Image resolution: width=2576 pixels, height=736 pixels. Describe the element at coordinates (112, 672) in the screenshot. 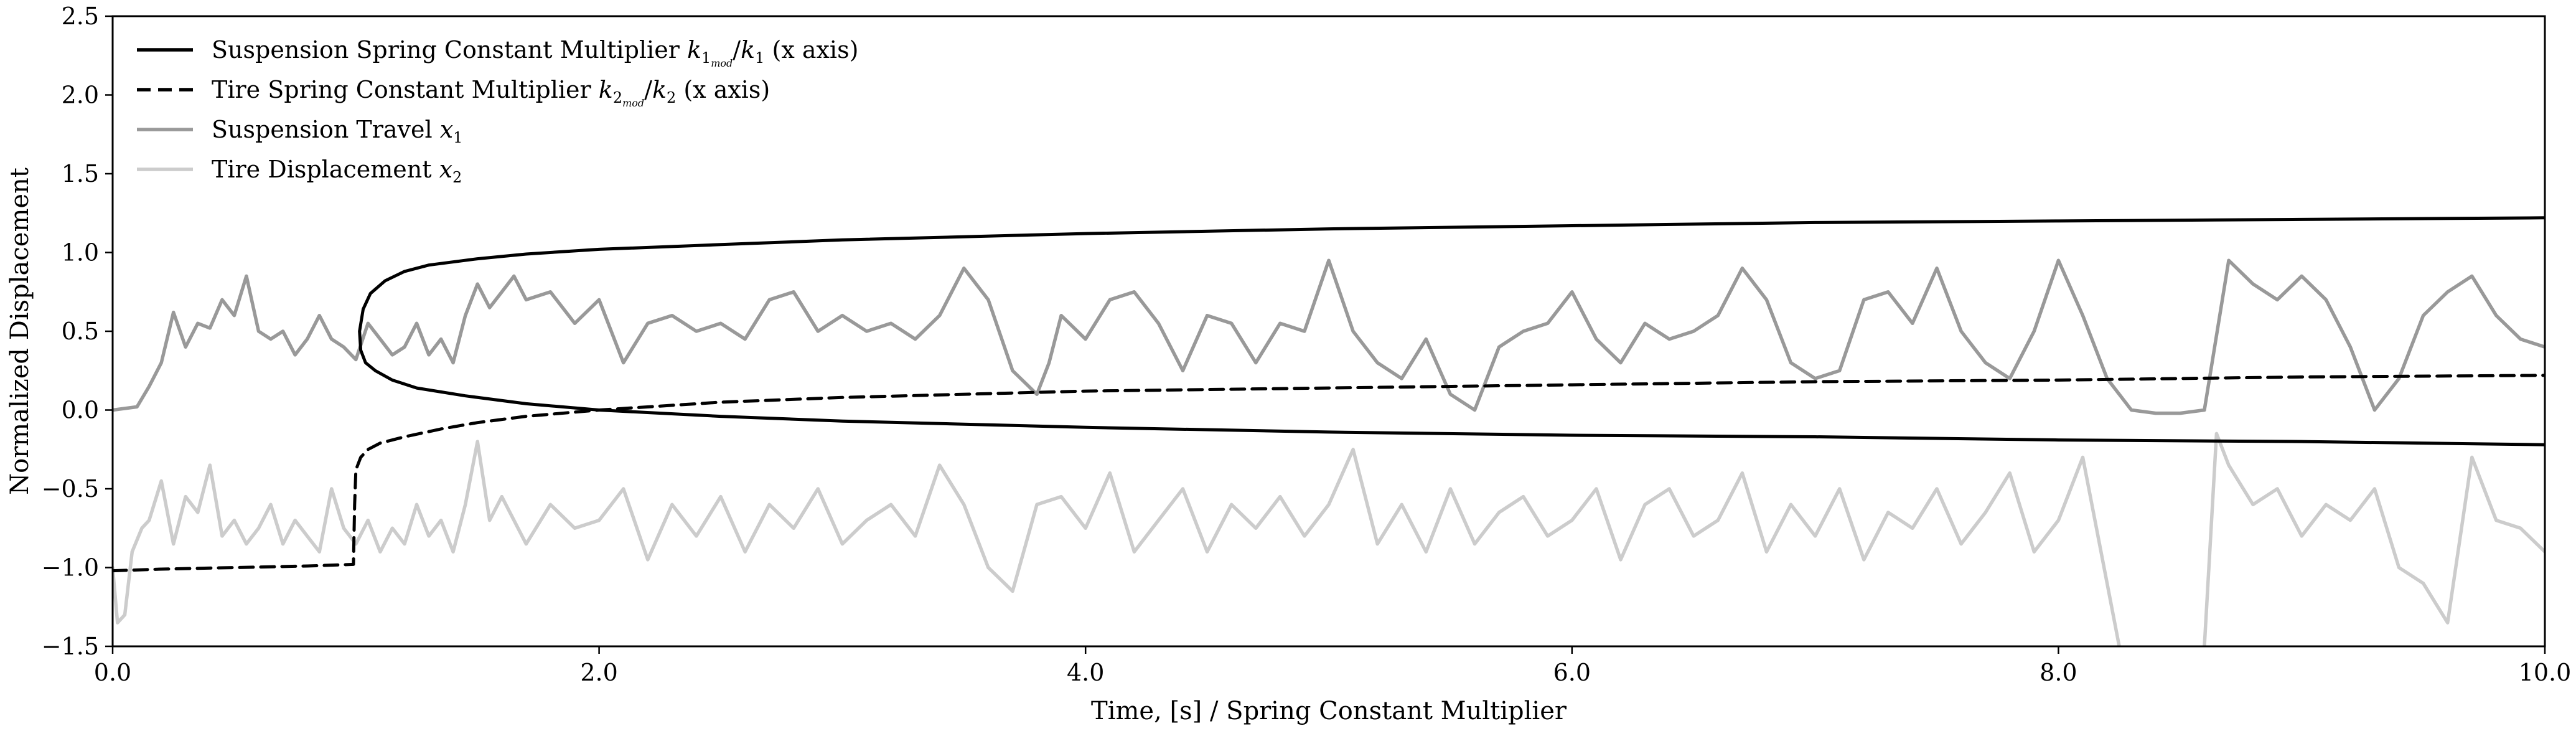

I see `x-tick-label: 0.0` at that location.